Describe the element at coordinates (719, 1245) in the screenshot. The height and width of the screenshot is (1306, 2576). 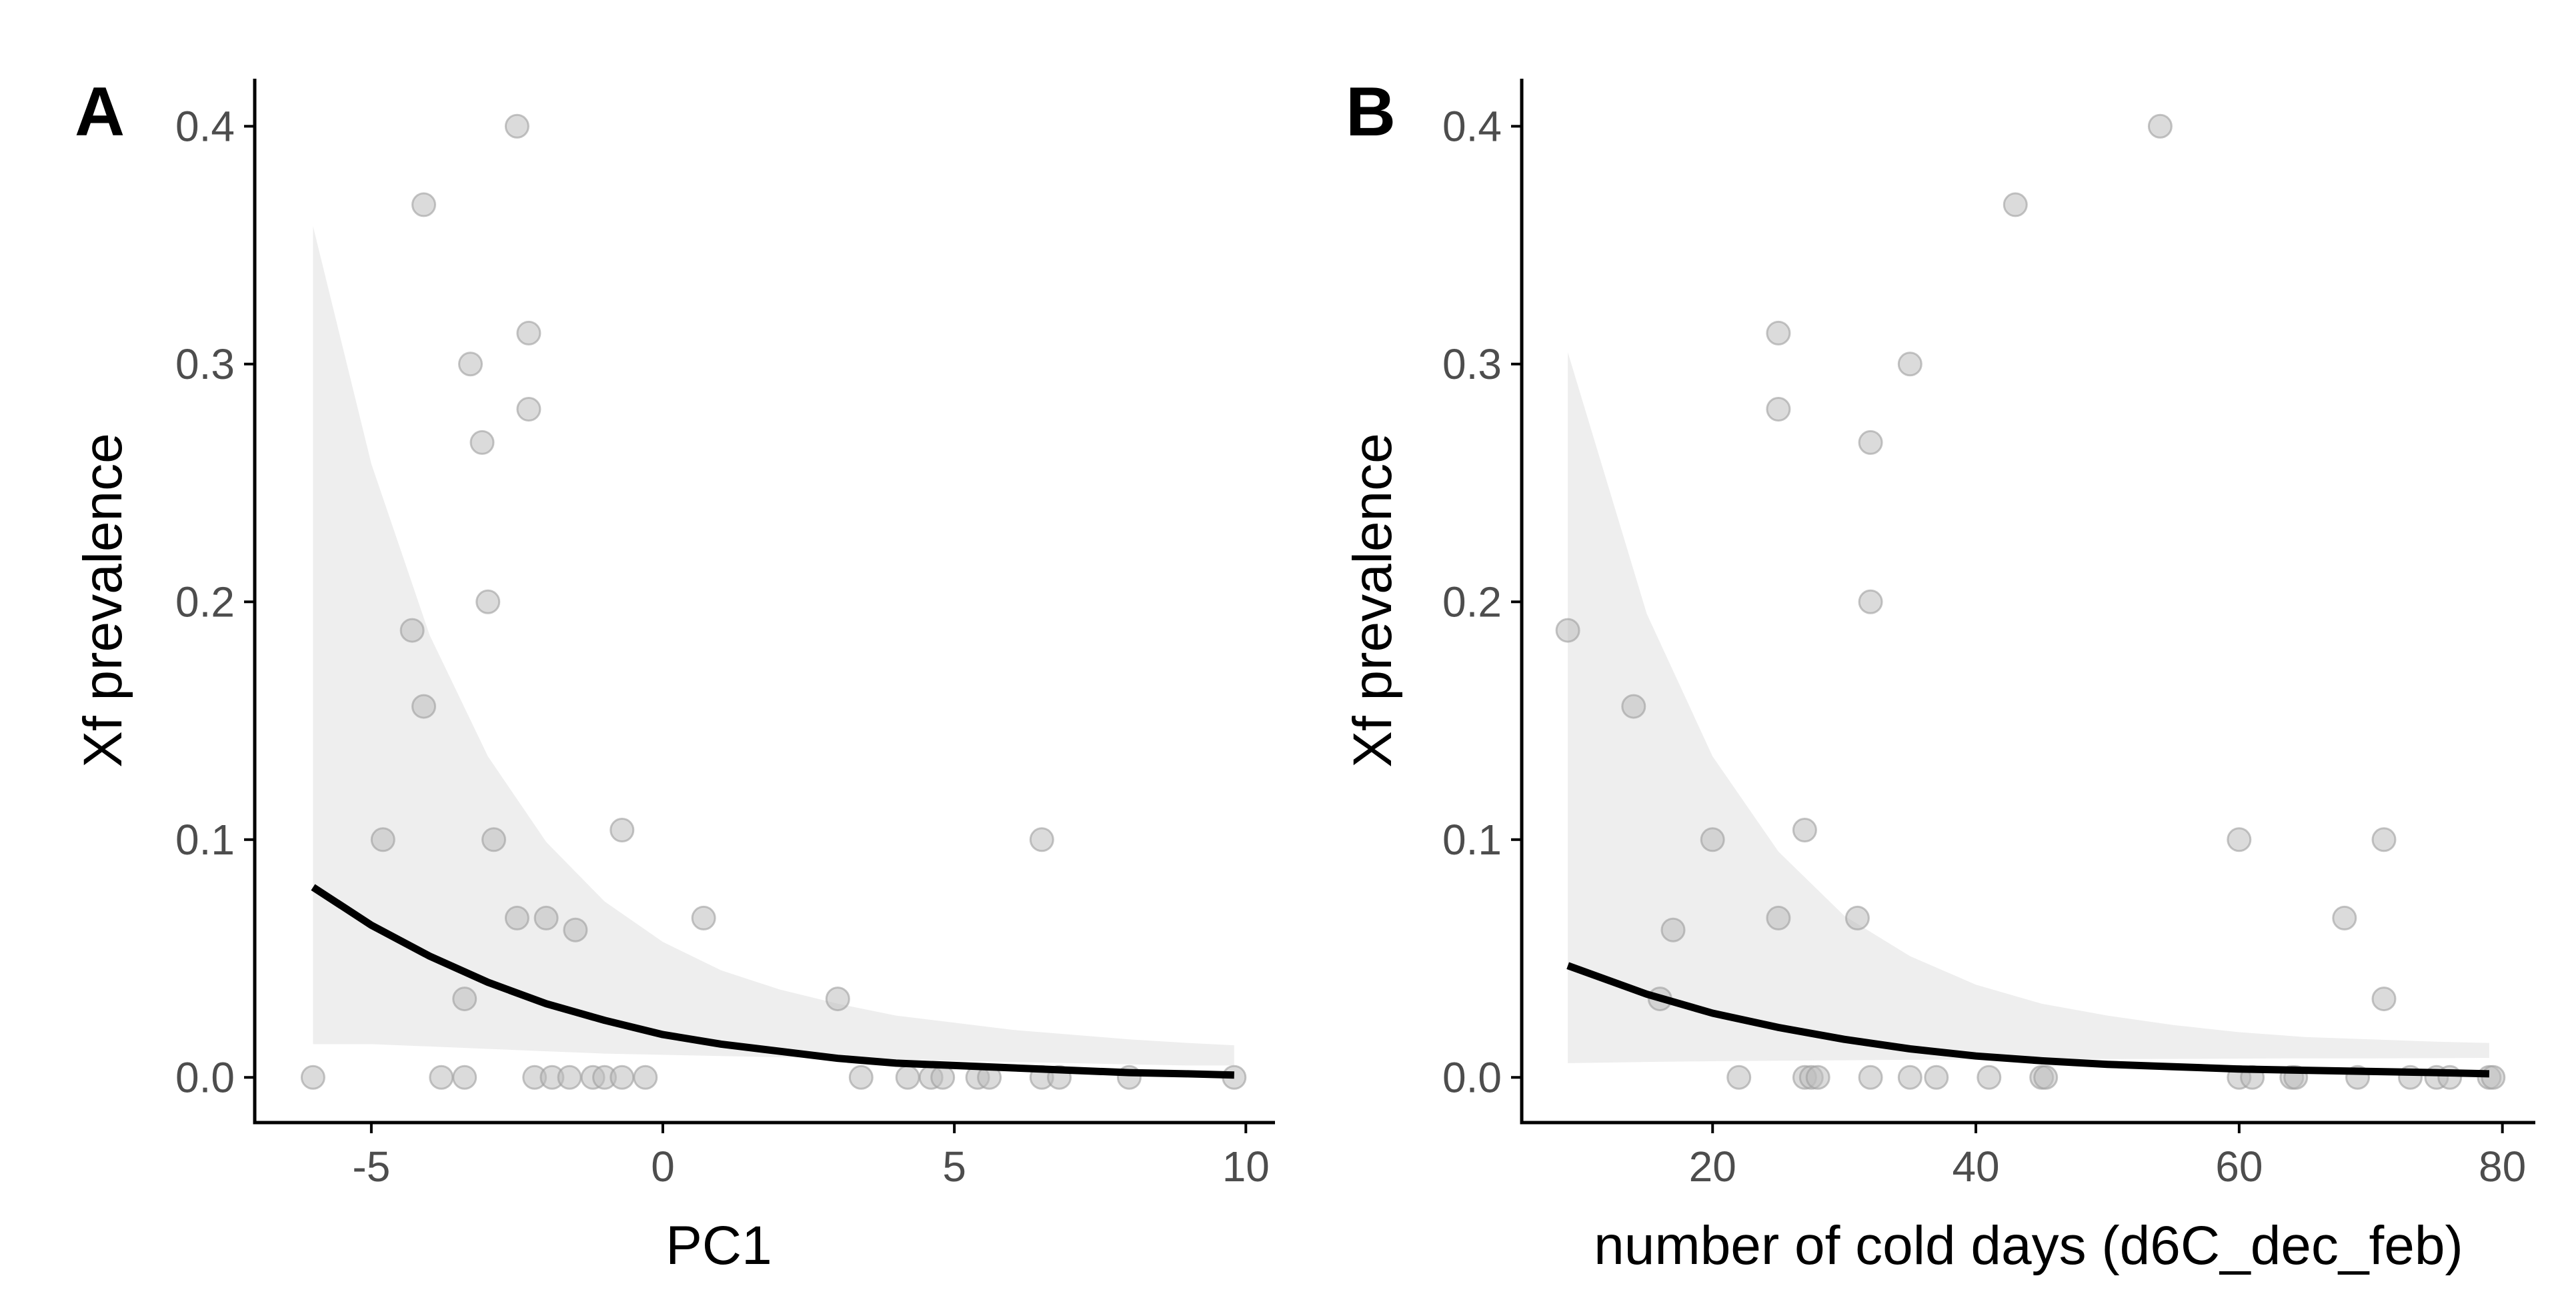
I see `x-axis-title-a: PC1` at that location.